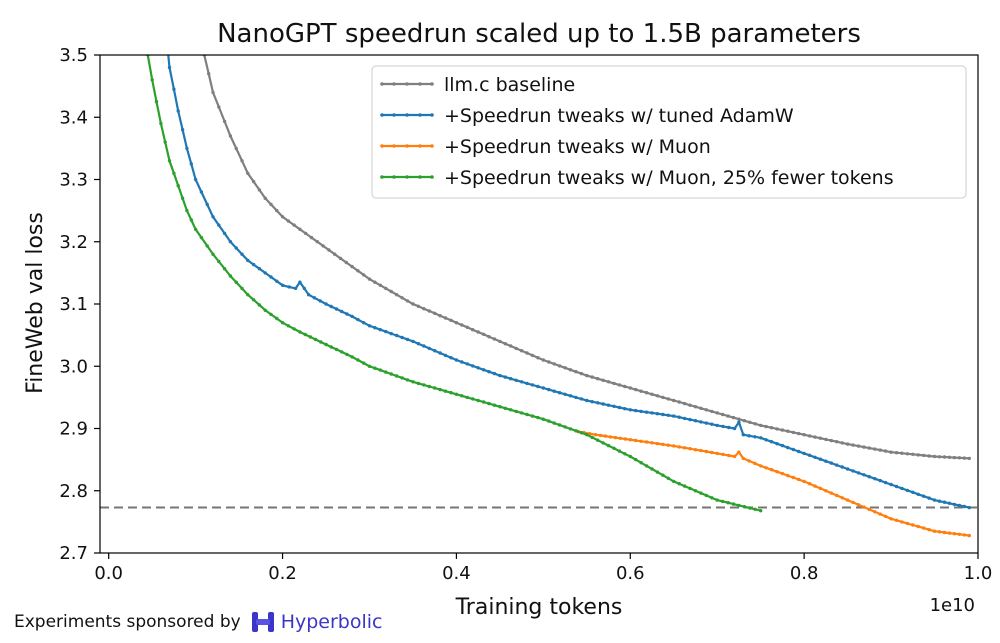  Describe the element at coordinates (315, 622) in the screenshot. I see `hyperbolic-logo: Hyperbolic` at that location.